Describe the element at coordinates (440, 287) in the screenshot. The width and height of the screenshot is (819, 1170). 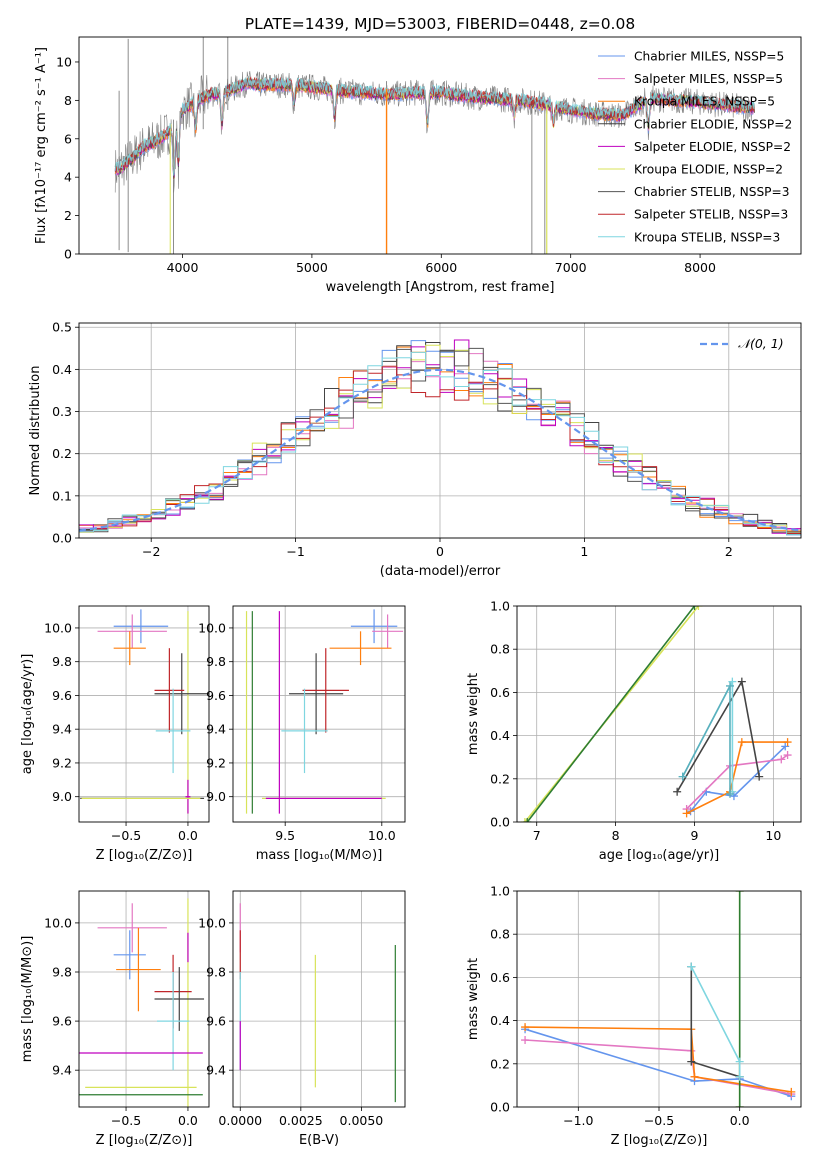
I see `x-axis-label: wavelength [Angstrom, rest frame]` at that location.